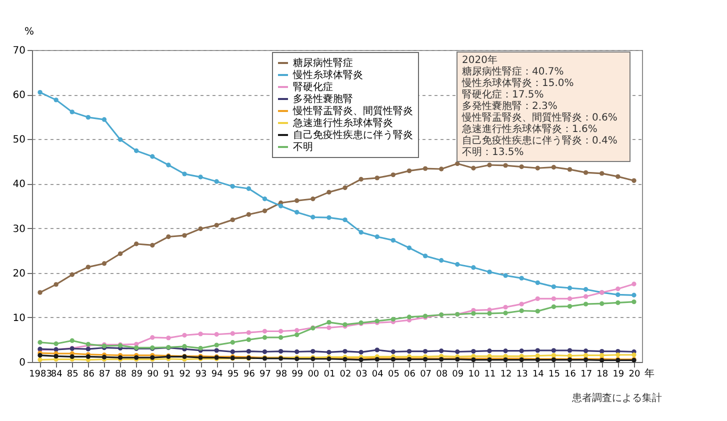  I want to click on x-tick-label: 98, so click(282, 375).